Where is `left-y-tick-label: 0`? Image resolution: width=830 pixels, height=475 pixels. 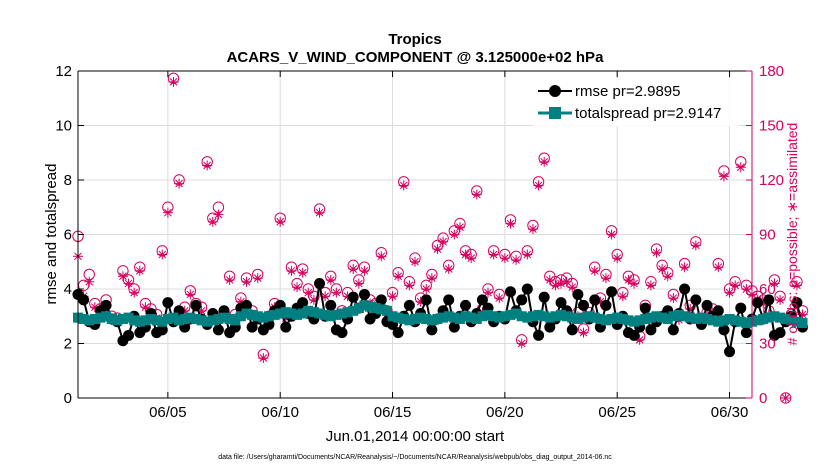
left-y-tick-label: 0 is located at coordinates (68, 398).